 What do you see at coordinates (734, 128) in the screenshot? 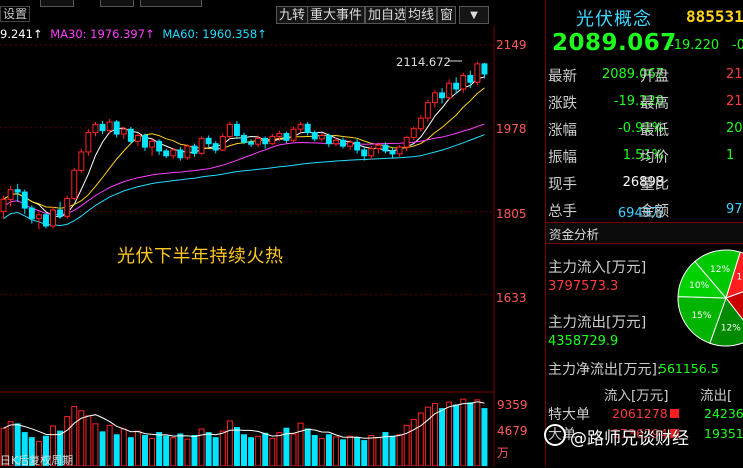
I see `quote-value: 207` at bounding box center [734, 128].